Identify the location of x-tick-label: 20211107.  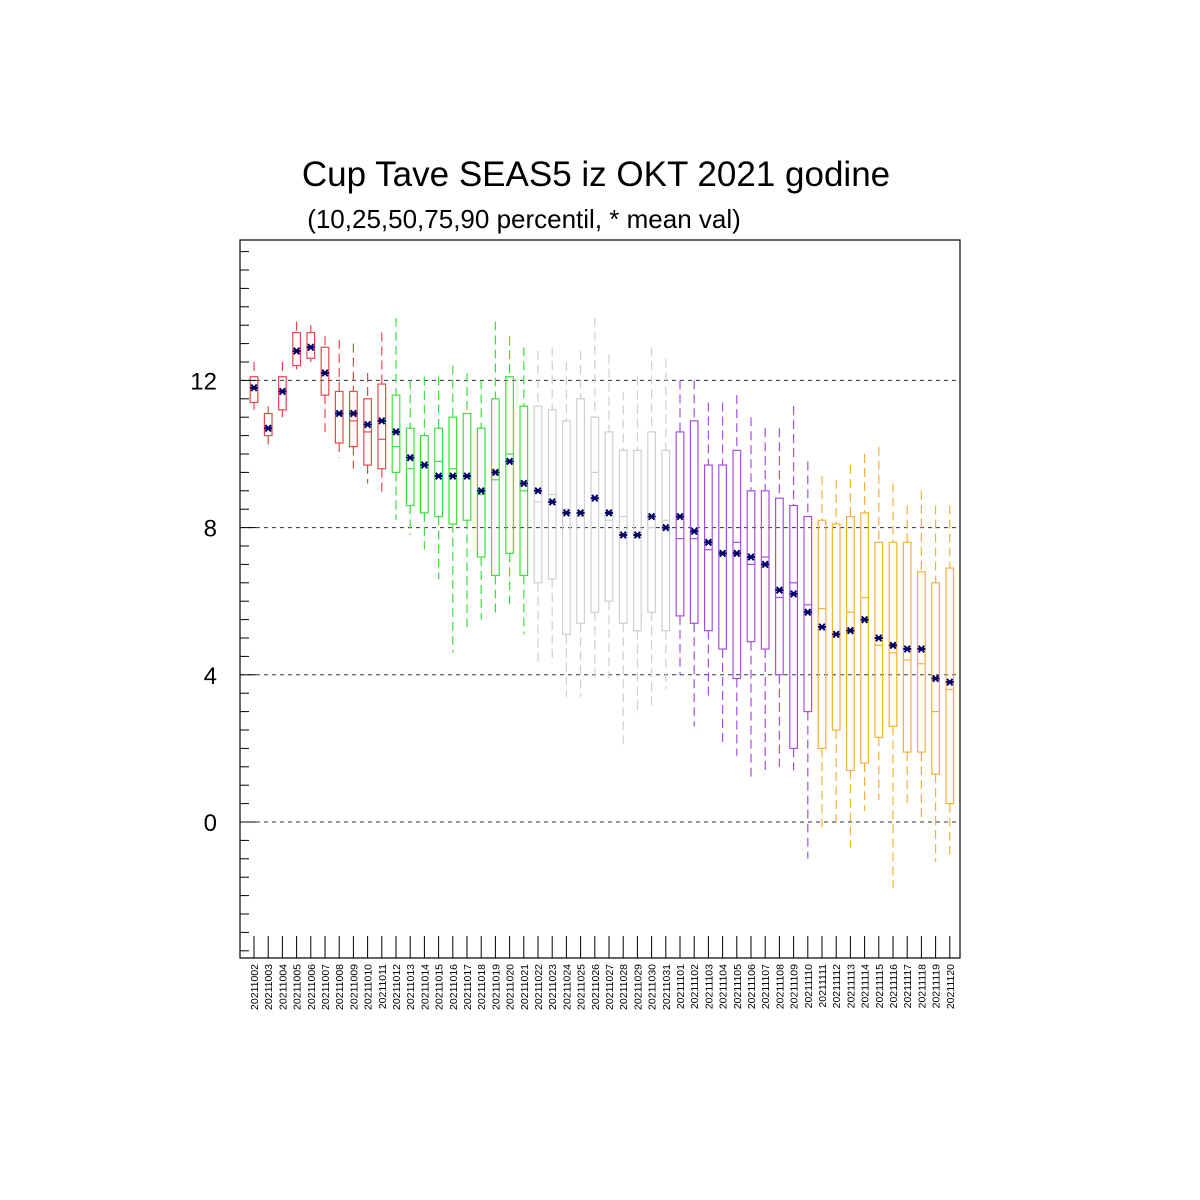
(766, 986).